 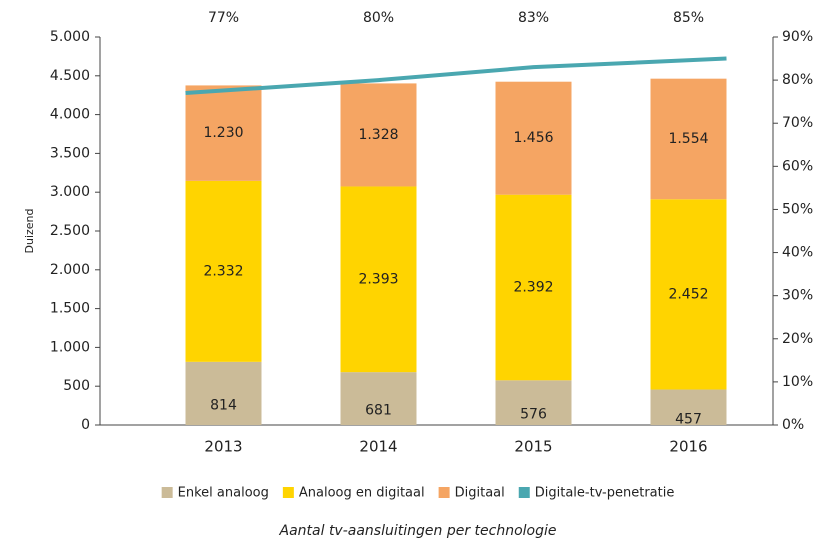 I want to click on caption: Aantal tv-aansluitingen per technologie, so click(x=418, y=531).